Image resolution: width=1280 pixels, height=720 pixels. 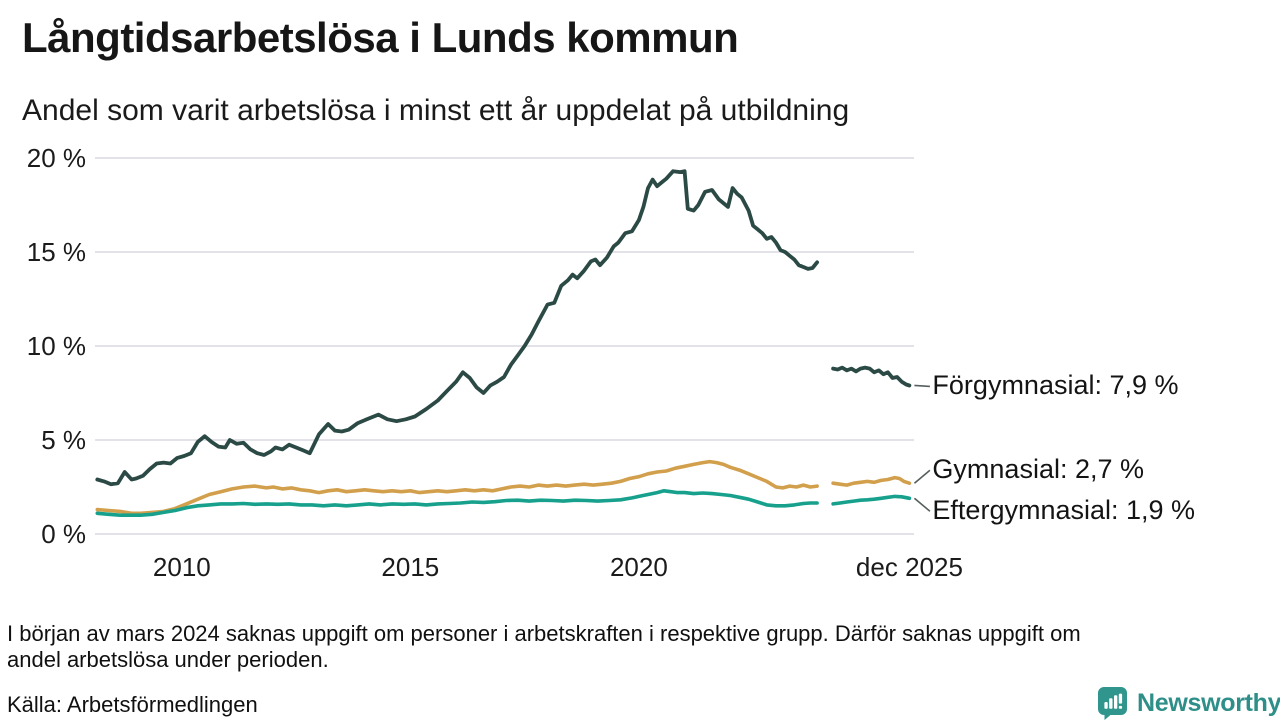 What do you see at coordinates (168, 659) in the screenshot?
I see `footnote-line: andel arbetslösa under perioden.` at bounding box center [168, 659].